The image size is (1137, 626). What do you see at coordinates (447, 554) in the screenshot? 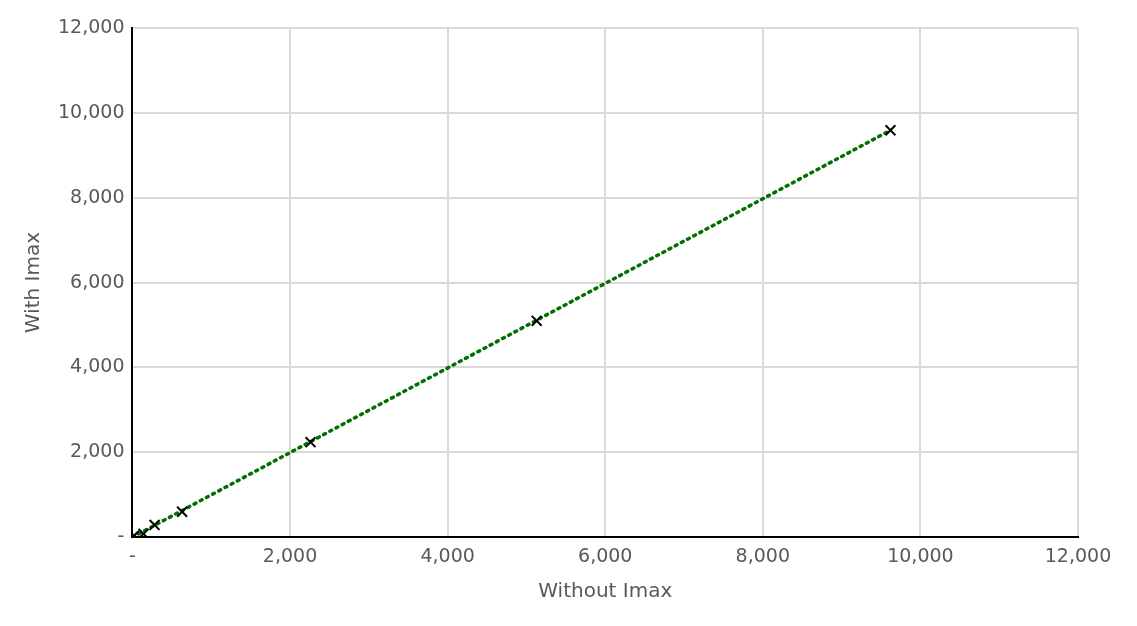
I see `x-tick-label: 4,000` at bounding box center [447, 554].